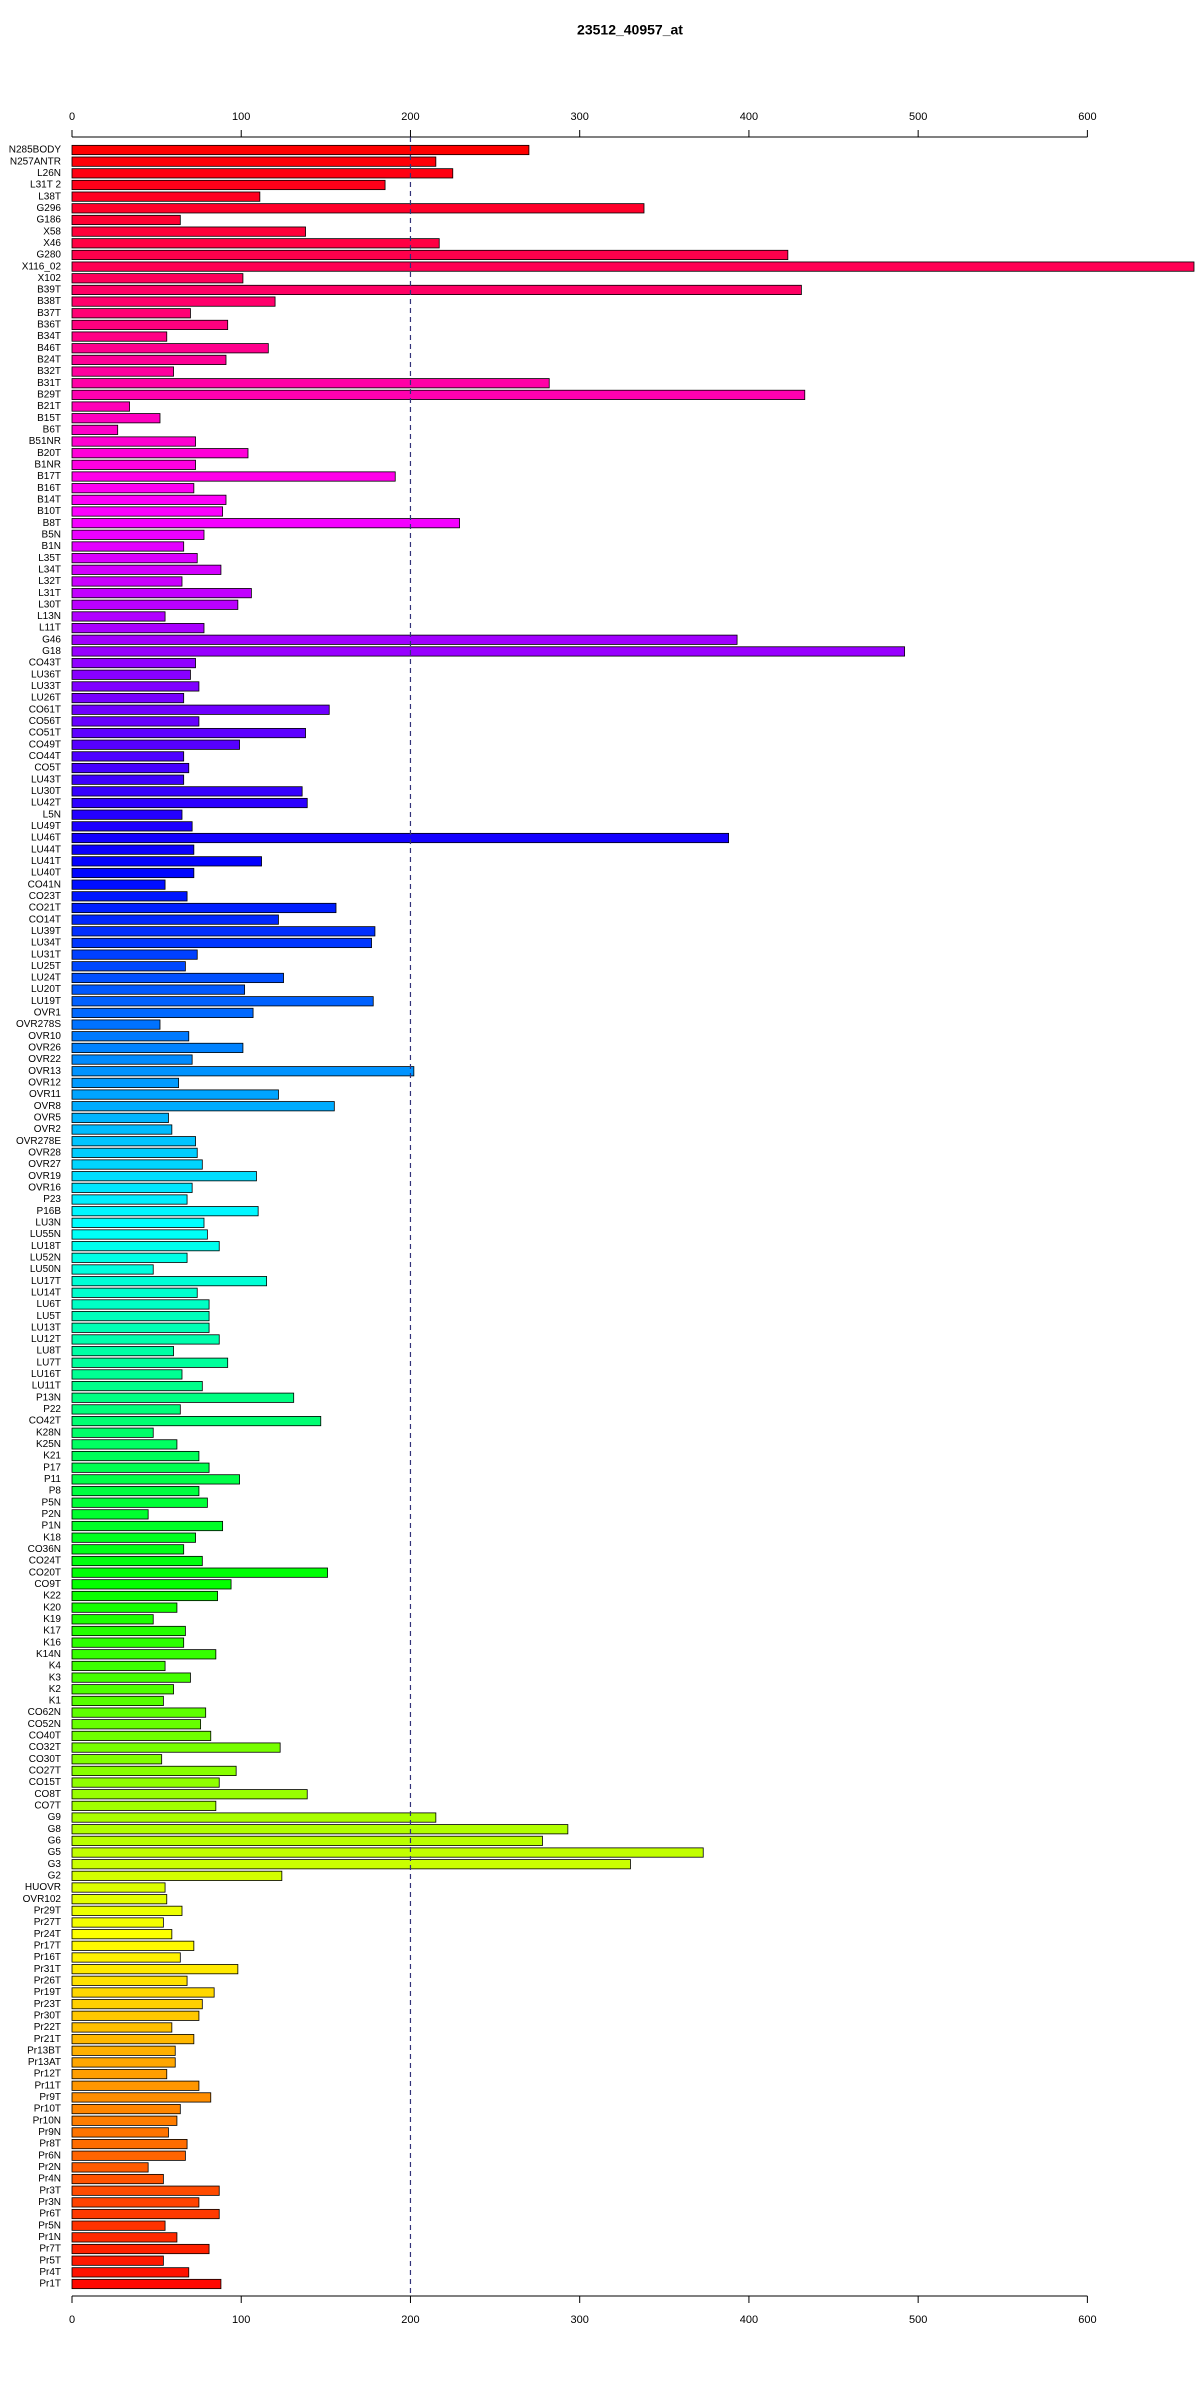 The height and width of the screenshot is (2400, 1200). What do you see at coordinates (49, 383) in the screenshot?
I see `category-label: B31T` at bounding box center [49, 383].